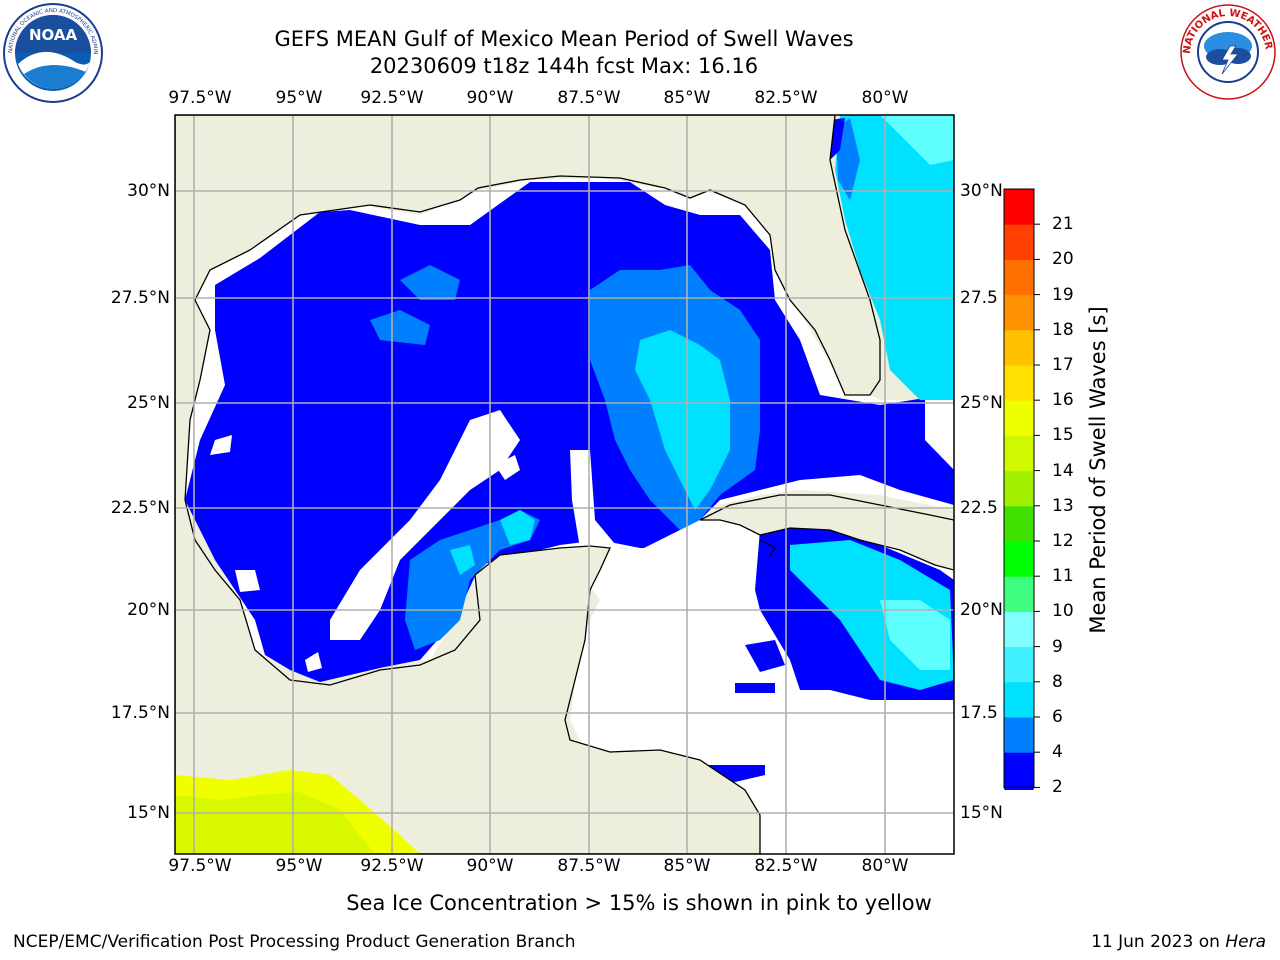 The width and height of the screenshot is (1280, 960). What do you see at coordinates (140, 298) in the screenshot?
I see `lat-label-left-1: 27.5°N` at bounding box center [140, 298].